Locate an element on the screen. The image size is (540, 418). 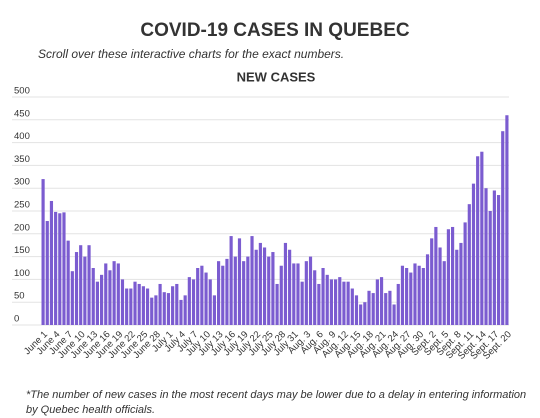
panel-title: NEW CASES is located at coordinates (276, 76).